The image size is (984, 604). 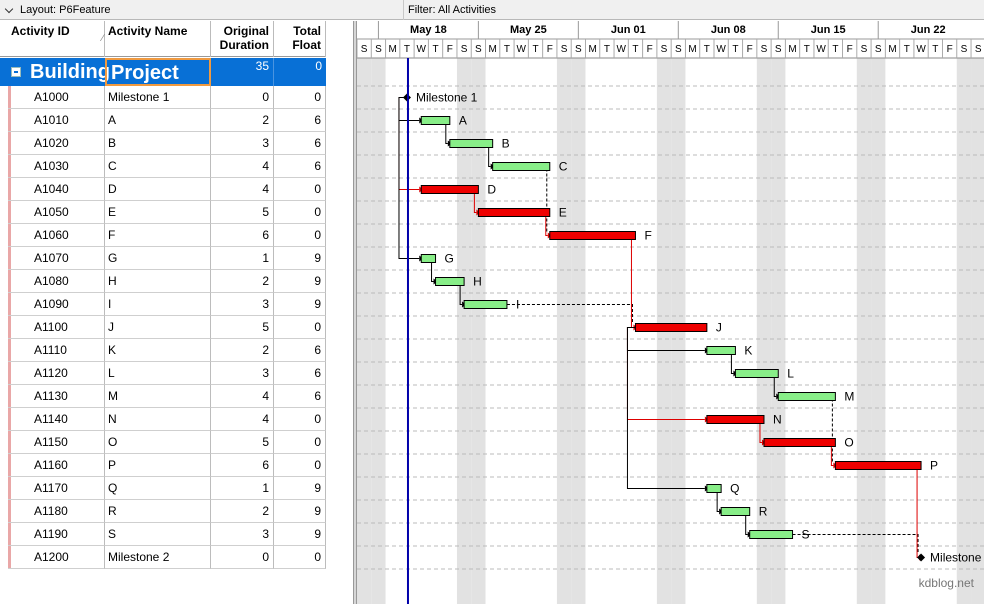 I want to click on cell-activity-name: G, so click(x=158, y=258).